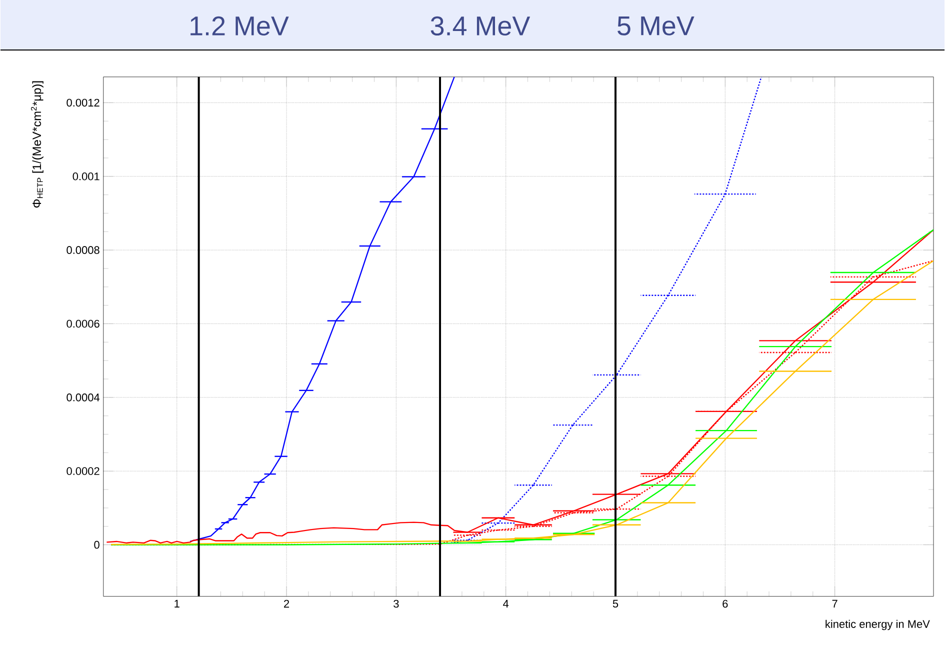 The image size is (945, 657). What do you see at coordinates (615, 604) in the screenshot?
I see `x-tick-label: 5` at bounding box center [615, 604].